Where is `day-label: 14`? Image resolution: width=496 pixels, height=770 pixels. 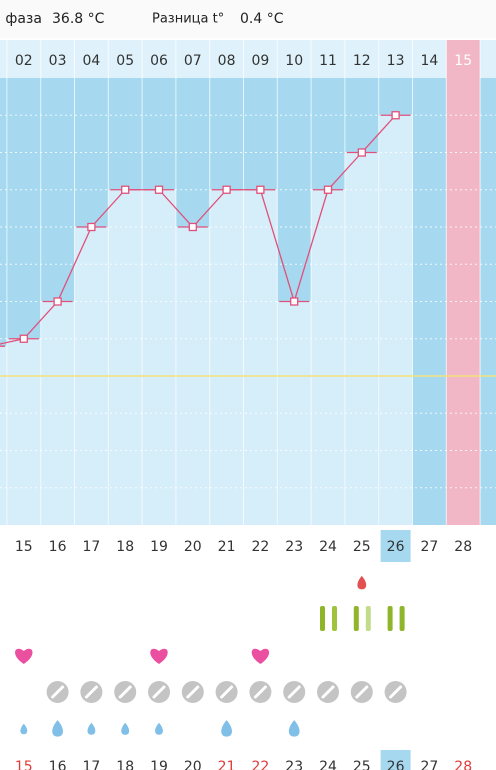
day-label: 14 is located at coordinates (429, 61).